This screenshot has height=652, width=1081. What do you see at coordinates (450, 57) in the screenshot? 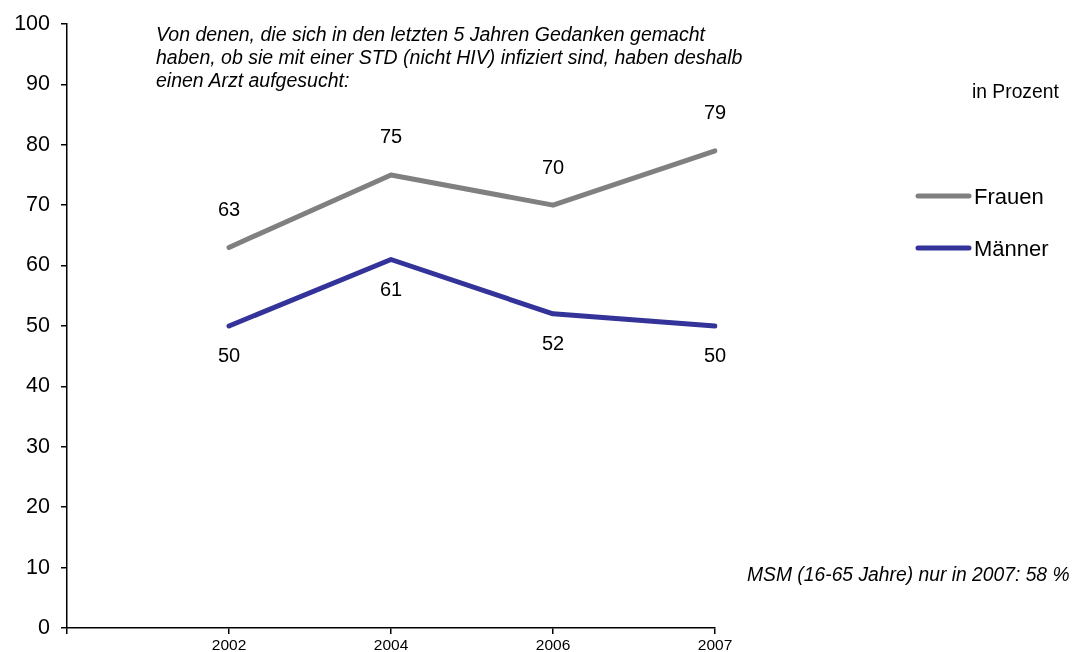
I see `text: Von denen, die sich in den letzten 5 Jahren Gedanken gemacht haben, ob sie mit einer STD (nicht HIV) infiziert sind, haben deshalb einen Arzt aufgesucht:` at bounding box center [450, 57].